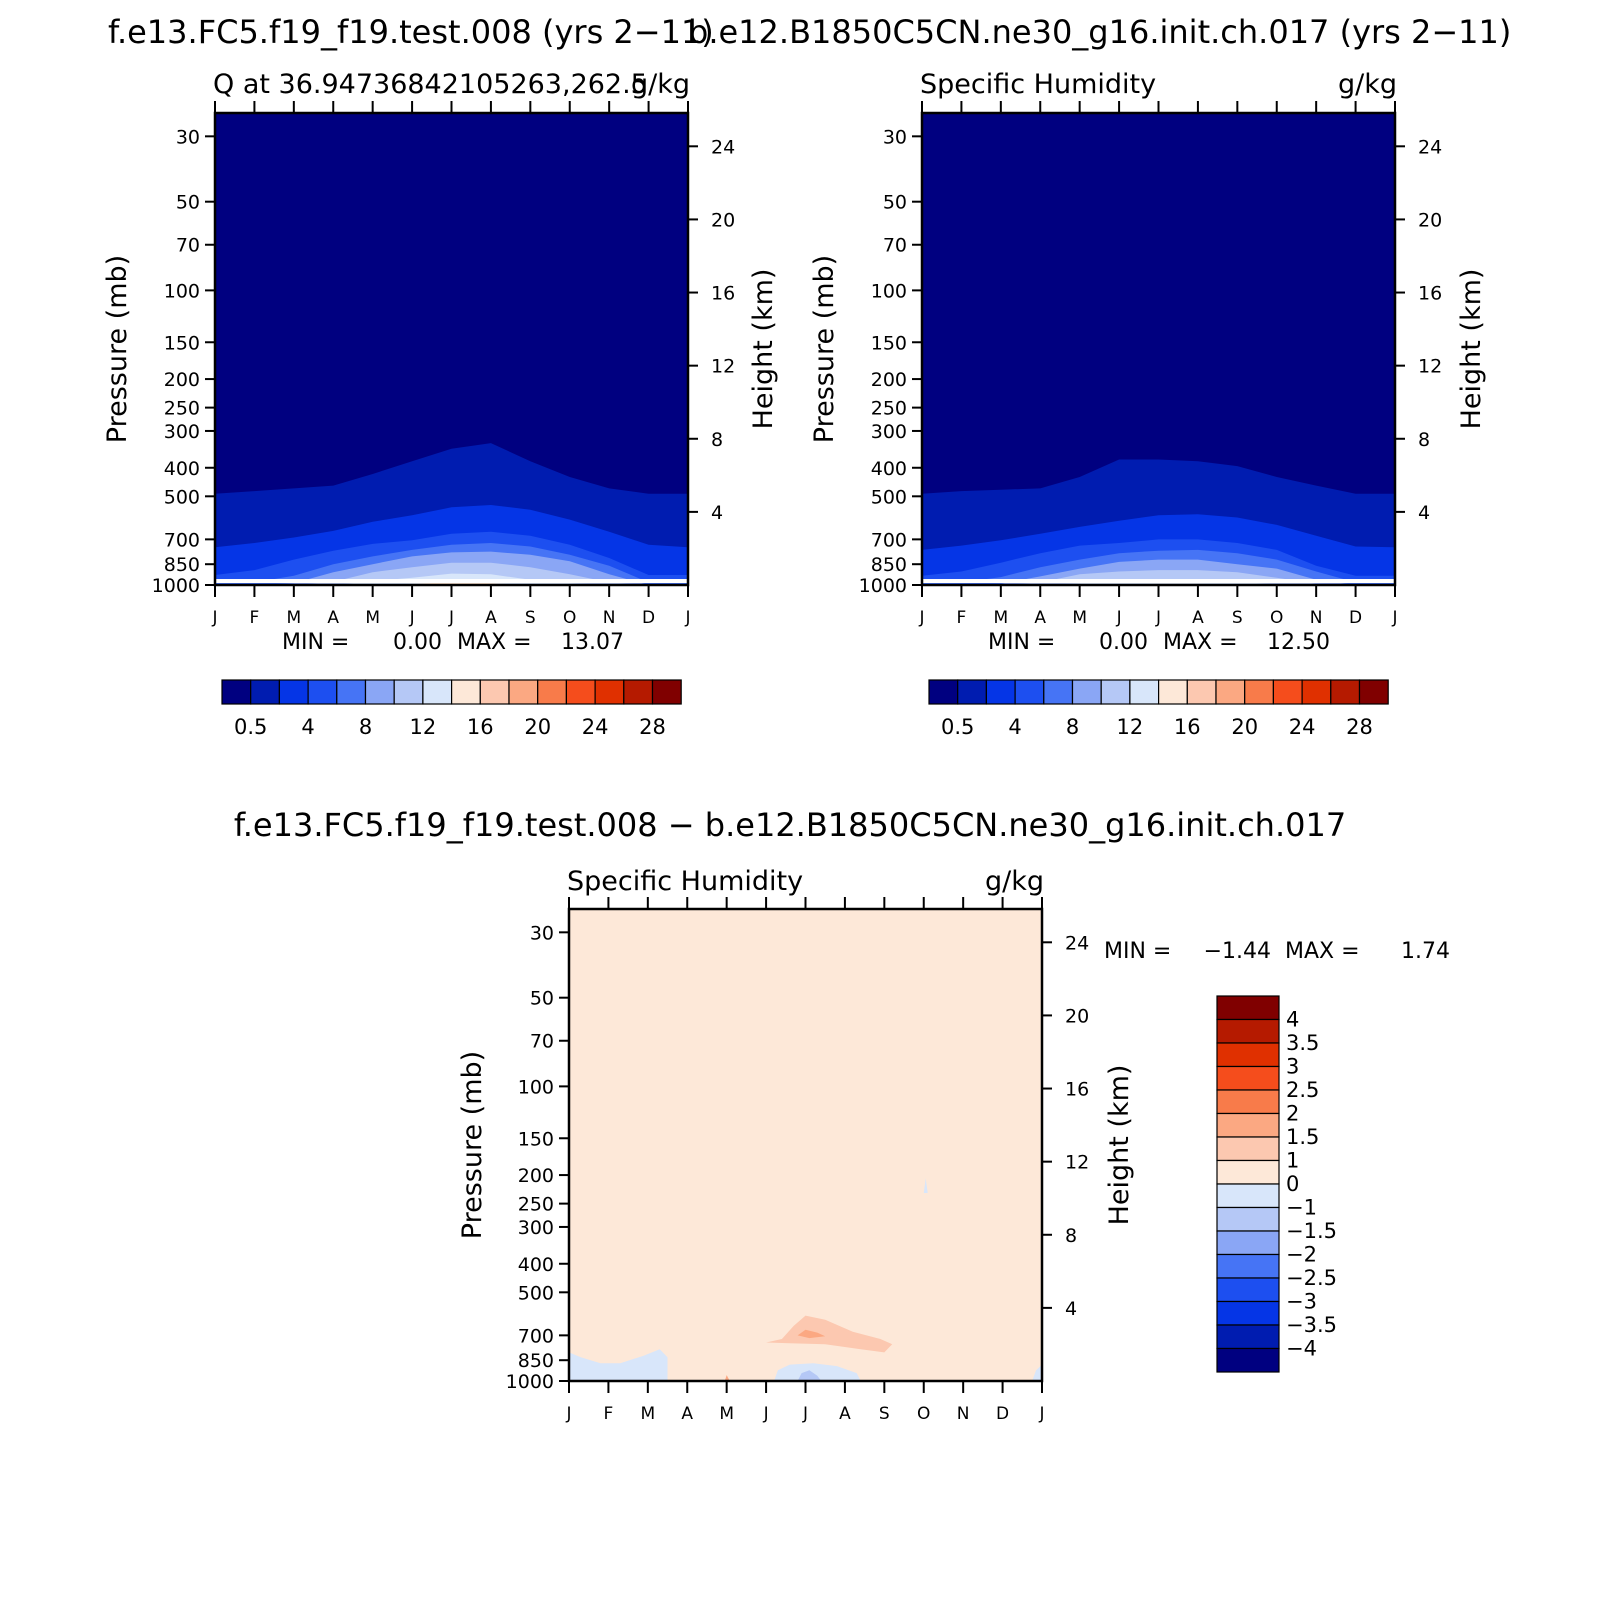  What do you see at coordinates (1292, 1067) in the screenshot?
I see `panel-diff-colorbar-label: 3` at bounding box center [1292, 1067].